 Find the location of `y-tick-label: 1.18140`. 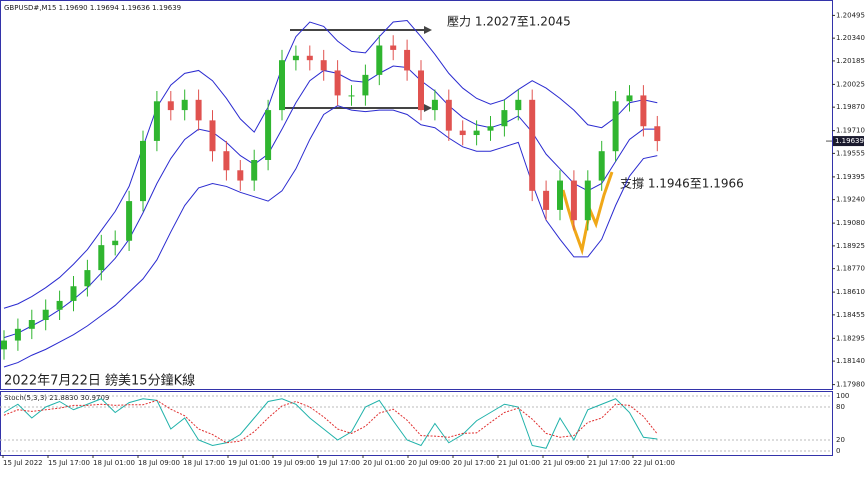

y-tick-label: 1.18140 is located at coordinates (850, 361).